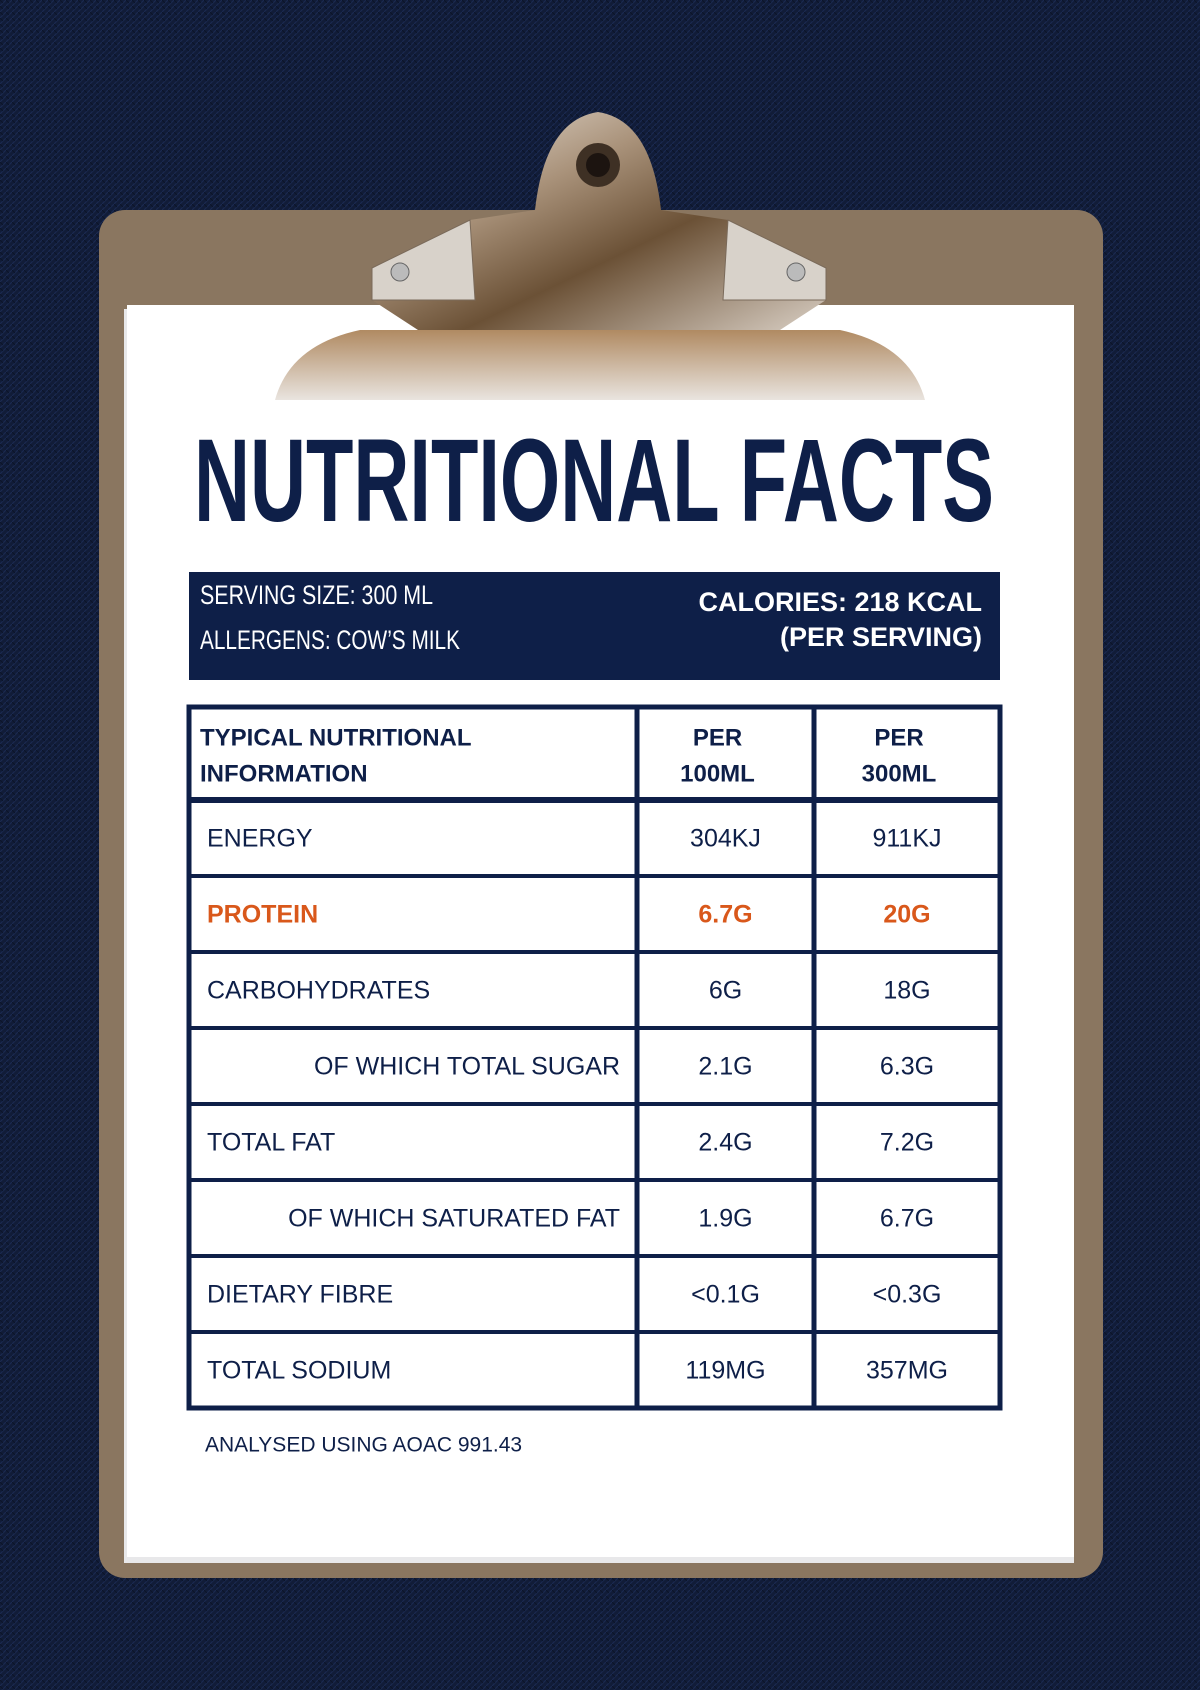  I want to click on nutrient-name: CARBOHYDRATES, so click(318, 991).